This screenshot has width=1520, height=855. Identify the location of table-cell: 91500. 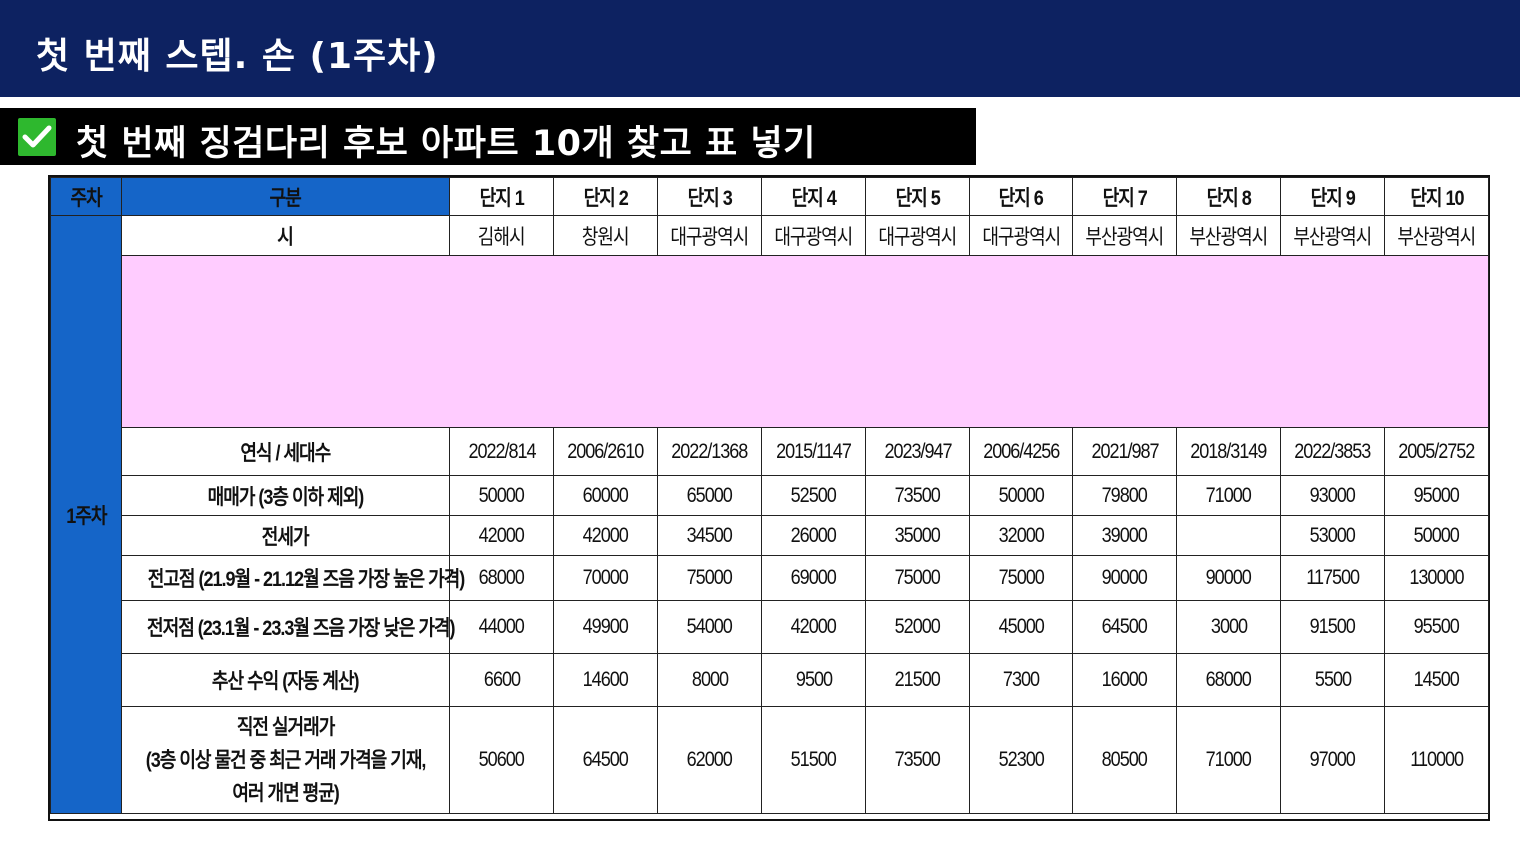
(1332, 627).